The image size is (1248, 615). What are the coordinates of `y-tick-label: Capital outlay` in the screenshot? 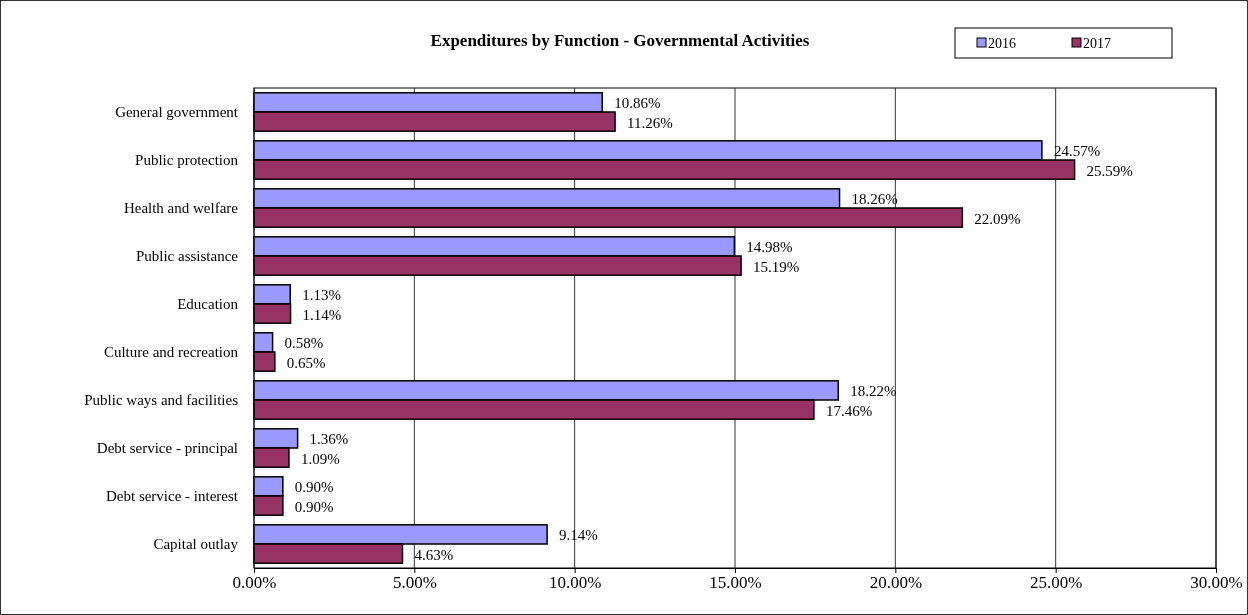 It's located at (196, 543).